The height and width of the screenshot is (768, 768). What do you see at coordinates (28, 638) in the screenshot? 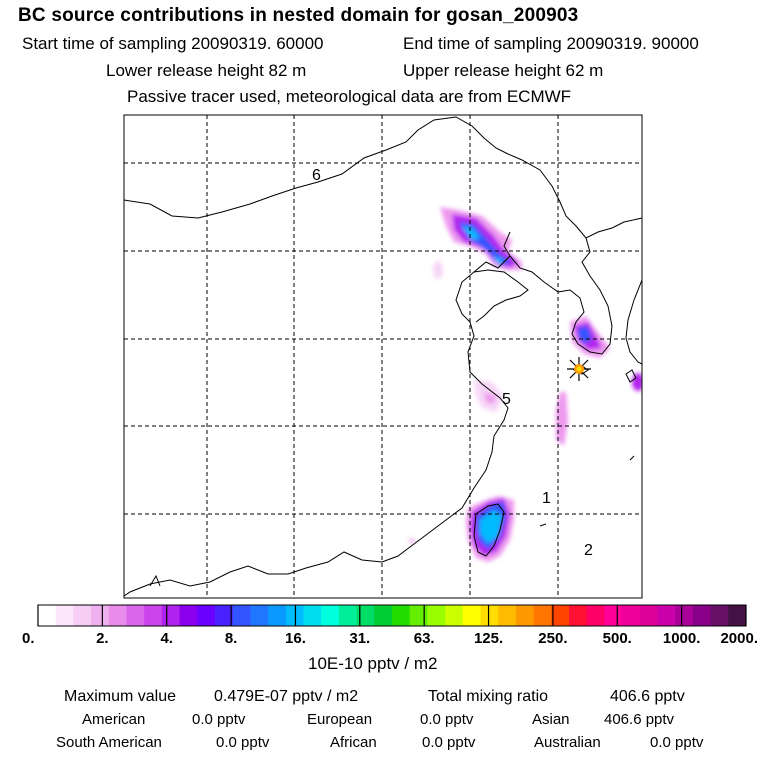
I see `colorbar-tick-label: 0.` at bounding box center [28, 638].